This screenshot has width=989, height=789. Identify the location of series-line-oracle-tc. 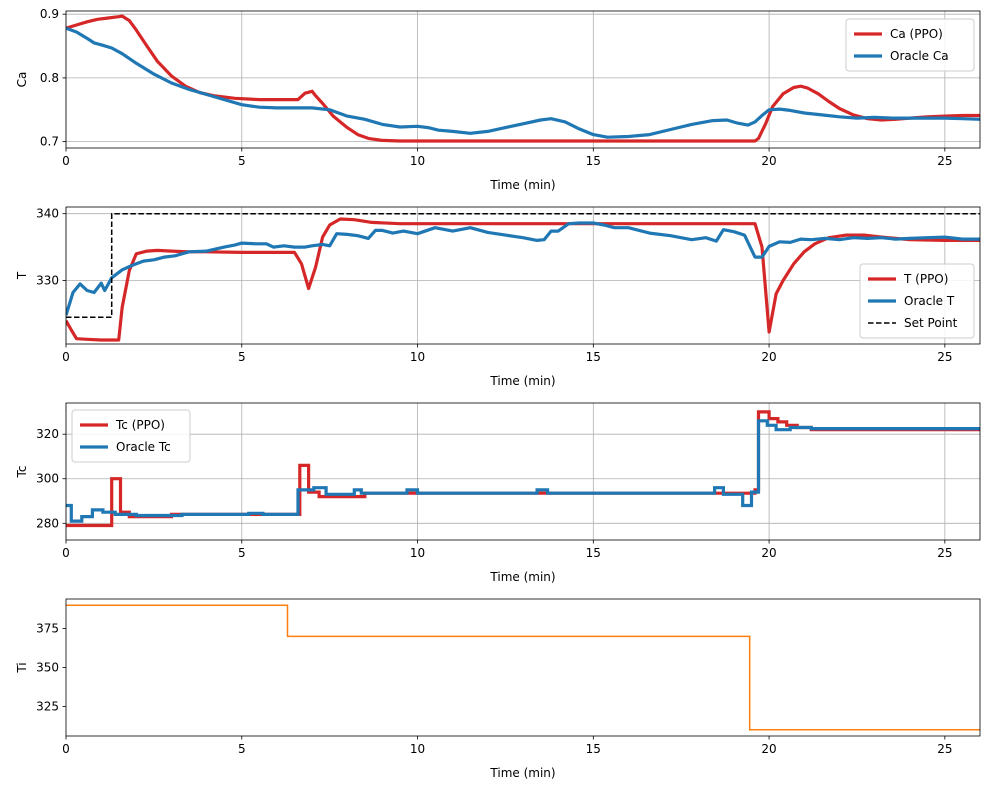
(523, 471).